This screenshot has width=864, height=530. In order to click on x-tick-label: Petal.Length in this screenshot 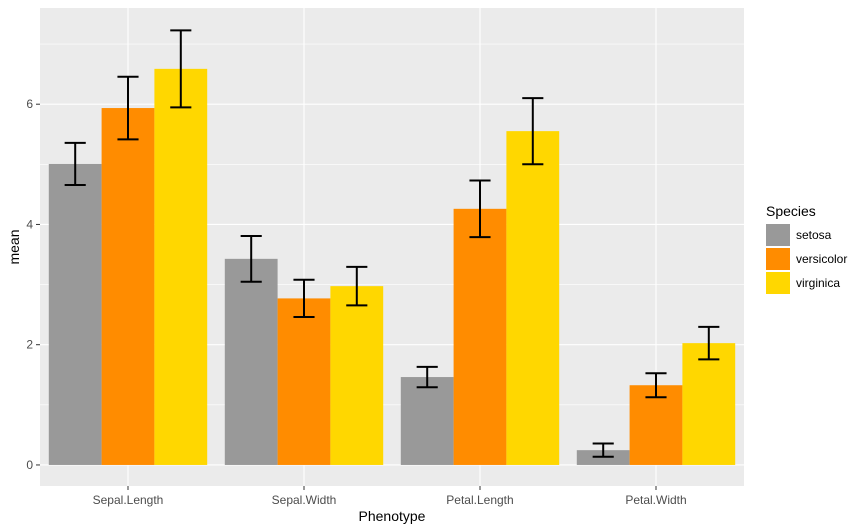, I will do `click(479, 500)`.